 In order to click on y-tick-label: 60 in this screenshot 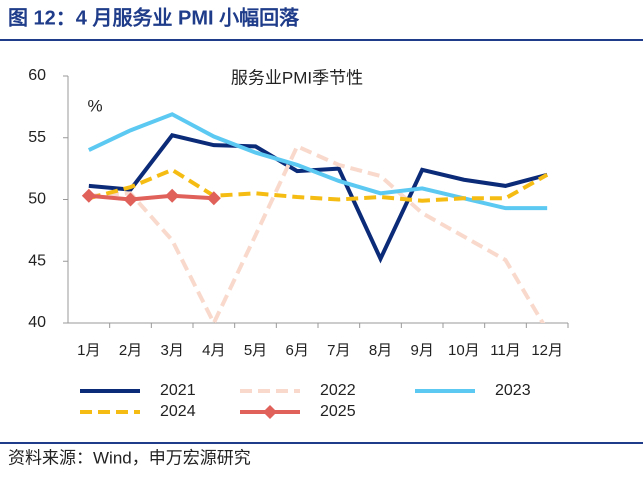, I will do `click(37, 75)`.